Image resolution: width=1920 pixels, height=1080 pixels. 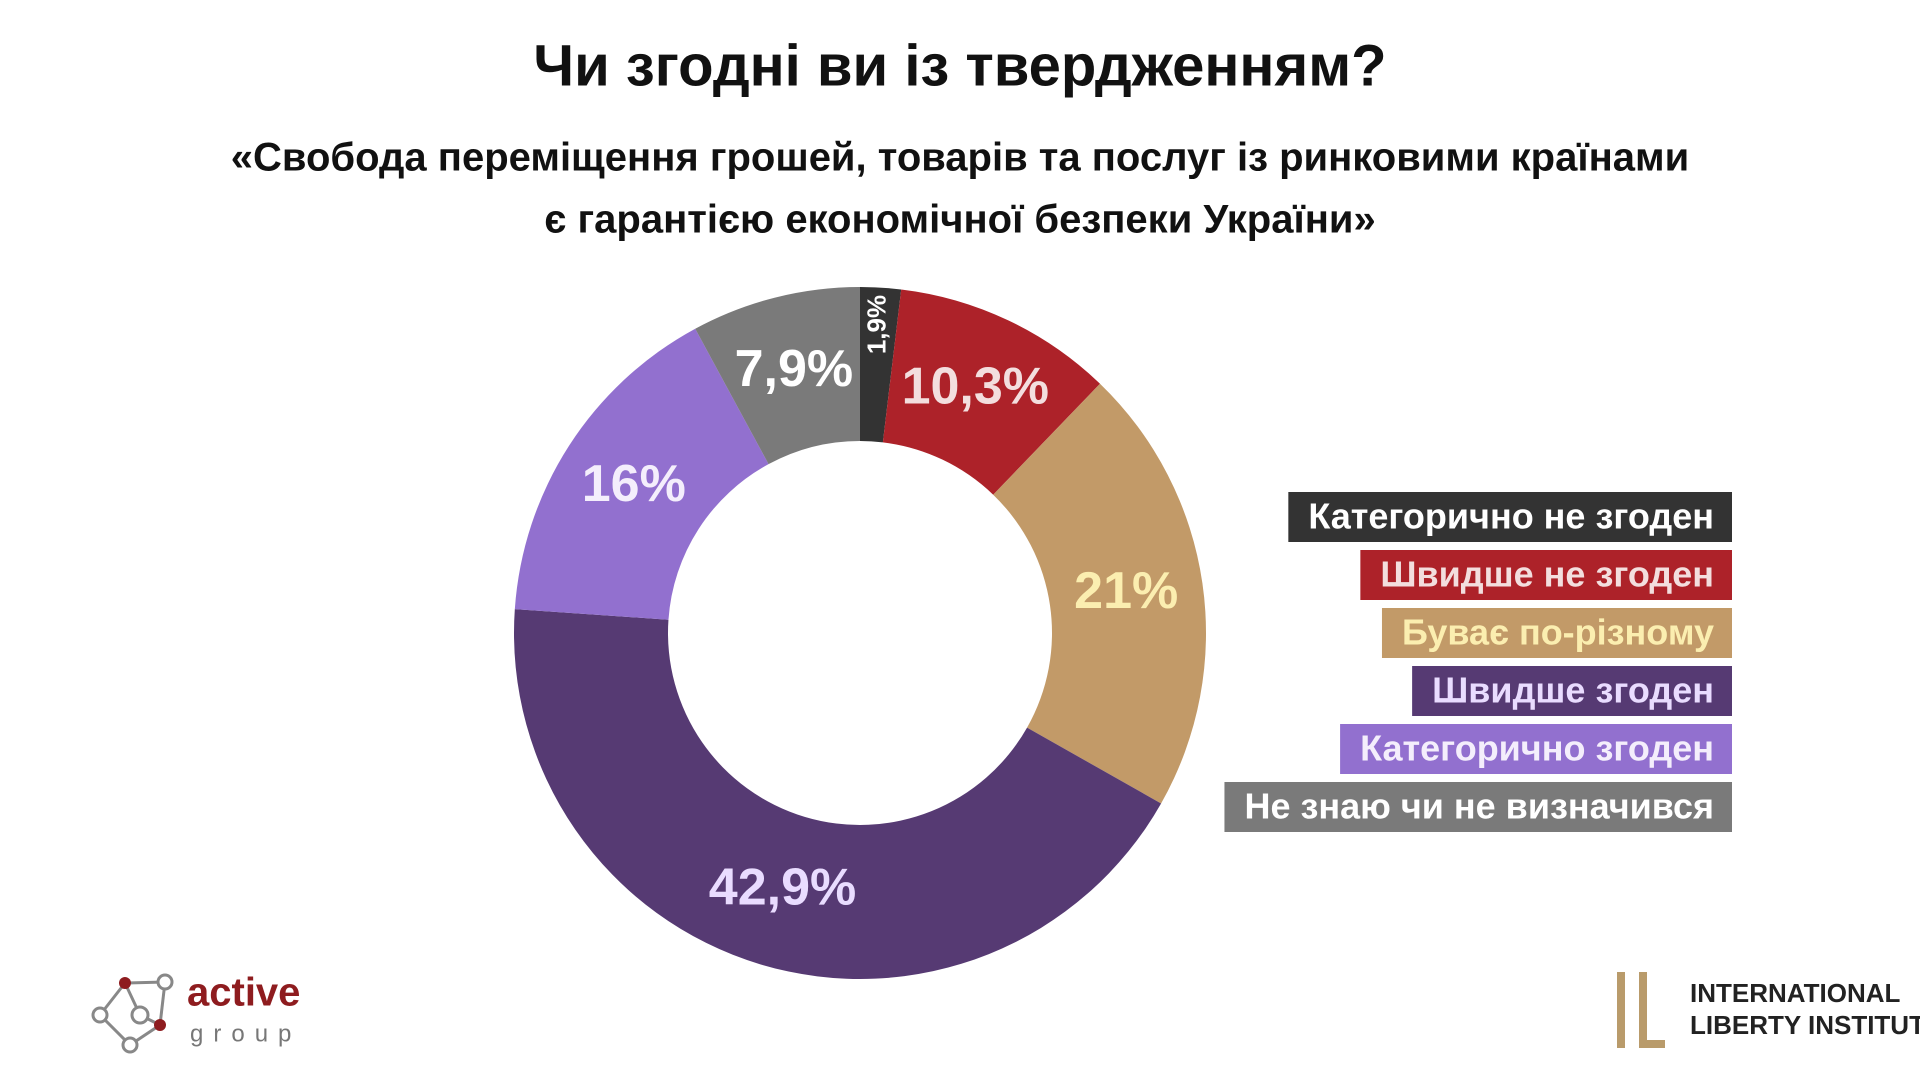 What do you see at coordinates (245, 1033) in the screenshot?
I see `logo-text: group` at bounding box center [245, 1033].